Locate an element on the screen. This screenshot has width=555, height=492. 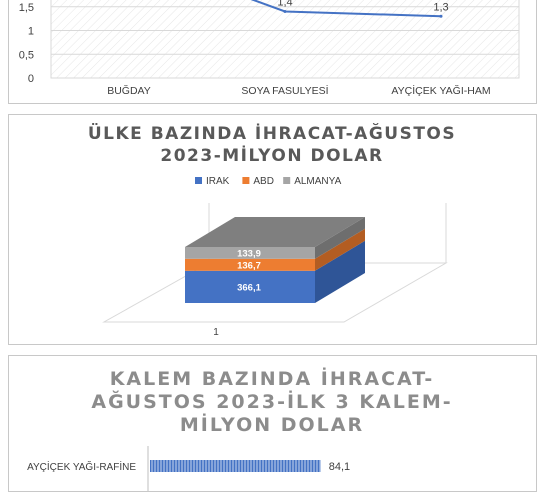
data-label: 1,3 is located at coordinates (440, 7).